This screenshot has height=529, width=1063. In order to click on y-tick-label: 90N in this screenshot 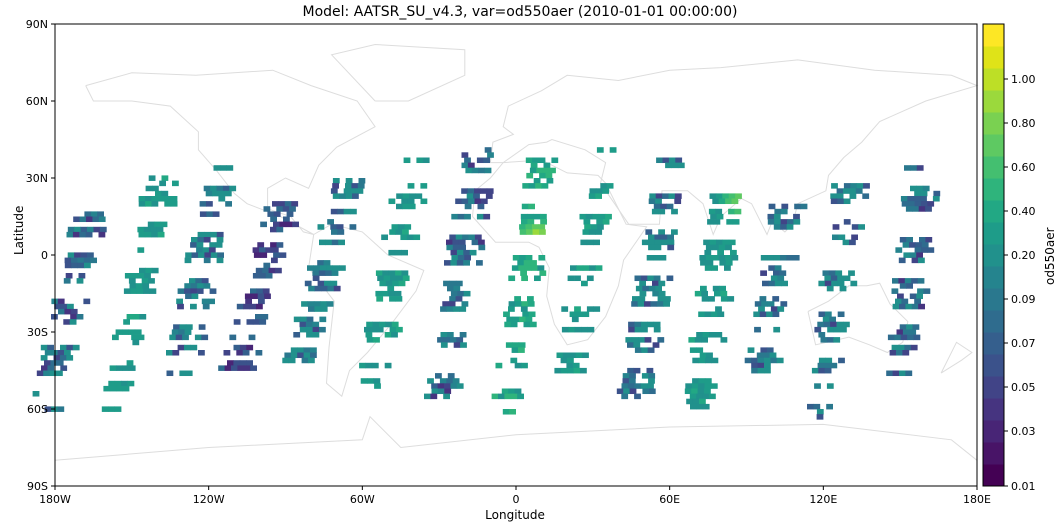, I will do `click(37, 24)`.